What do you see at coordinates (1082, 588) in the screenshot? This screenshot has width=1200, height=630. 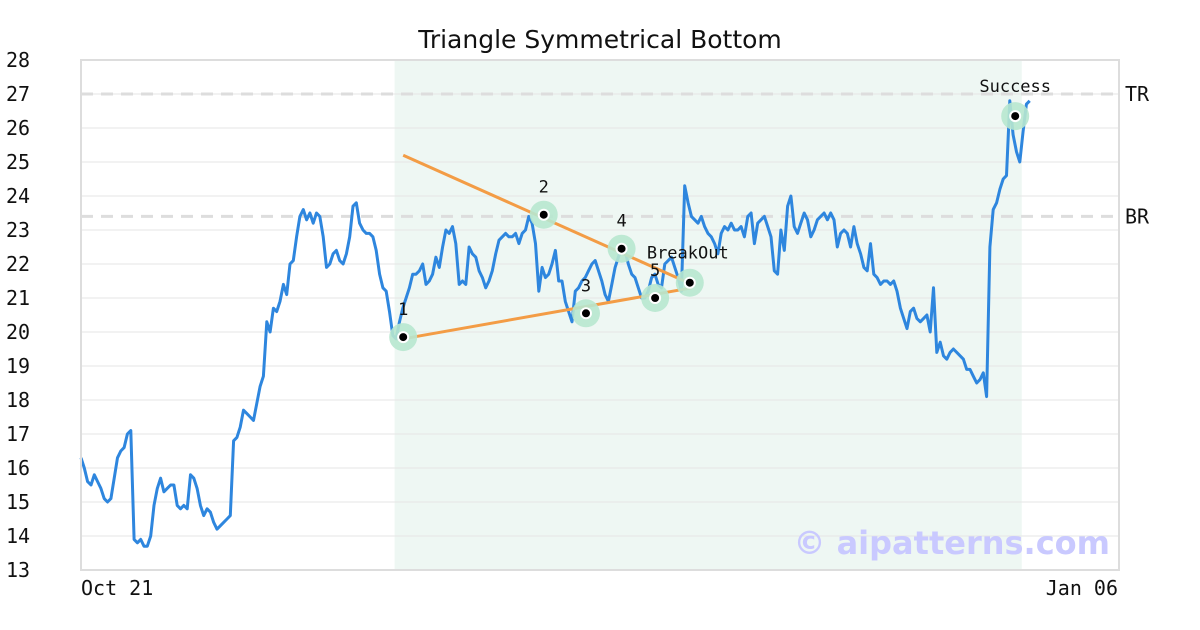 I see `x-tick-label-end: Jan 06` at bounding box center [1082, 588].